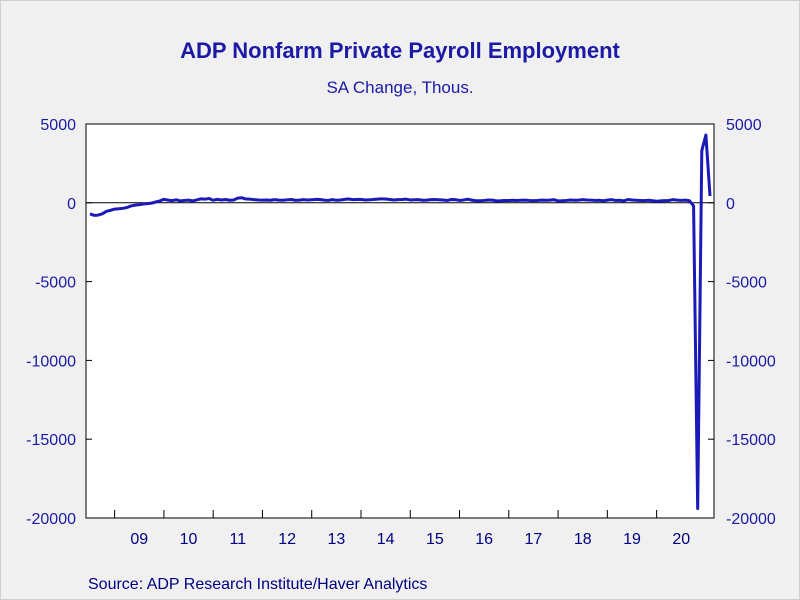  I want to click on y-tick-label-right: 5000, so click(744, 125).